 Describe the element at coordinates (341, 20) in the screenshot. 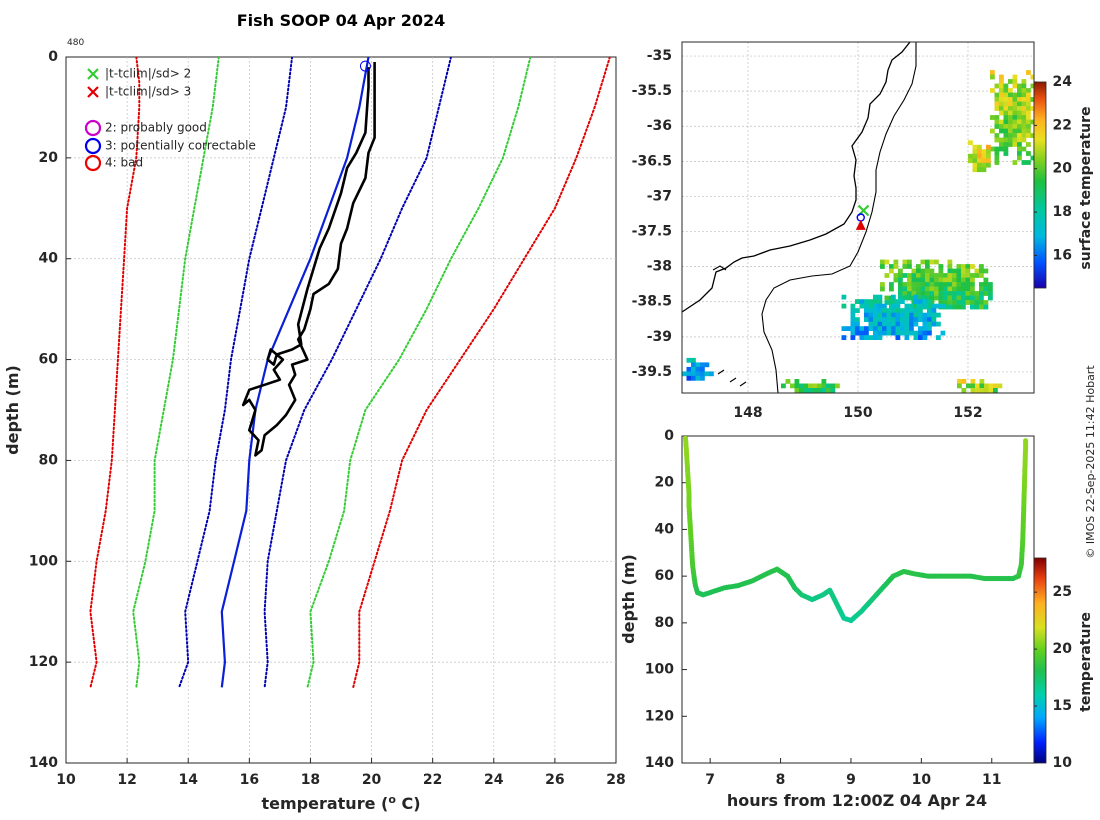

I see `chart-title: Fish SOOP 04 Apr 2024` at that location.